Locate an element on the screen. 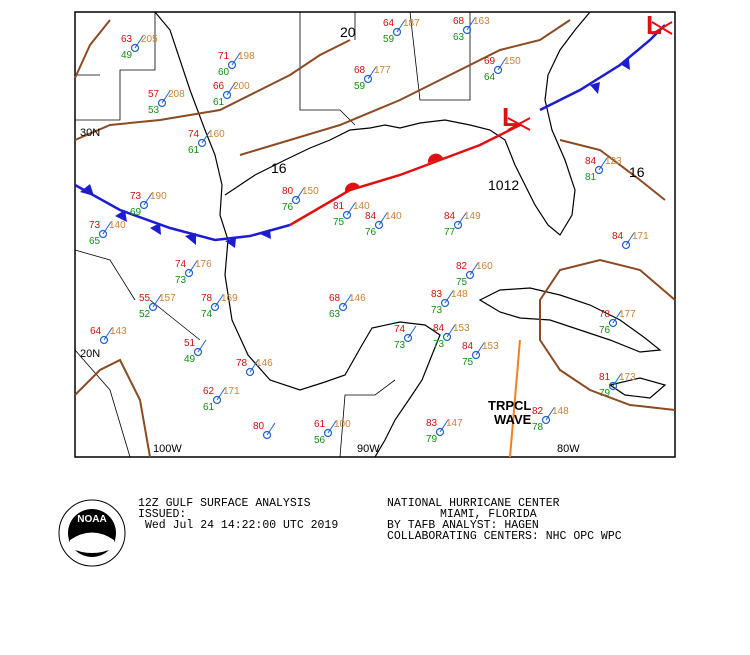 The width and height of the screenshot is (750, 655). isobar-label: 20 is located at coordinates (348, 32).